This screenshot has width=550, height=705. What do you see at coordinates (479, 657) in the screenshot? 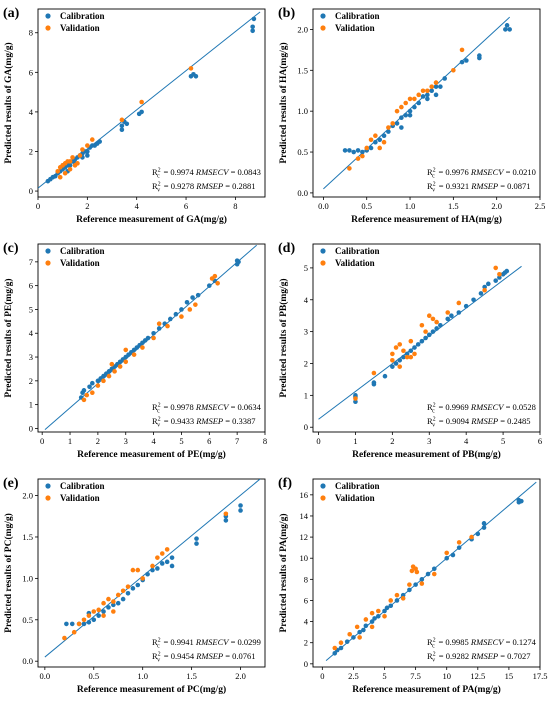
I see `stats-annotation: R2 v = 0.9282 RMSEP = 0.7027` at bounding box center [479, 657].